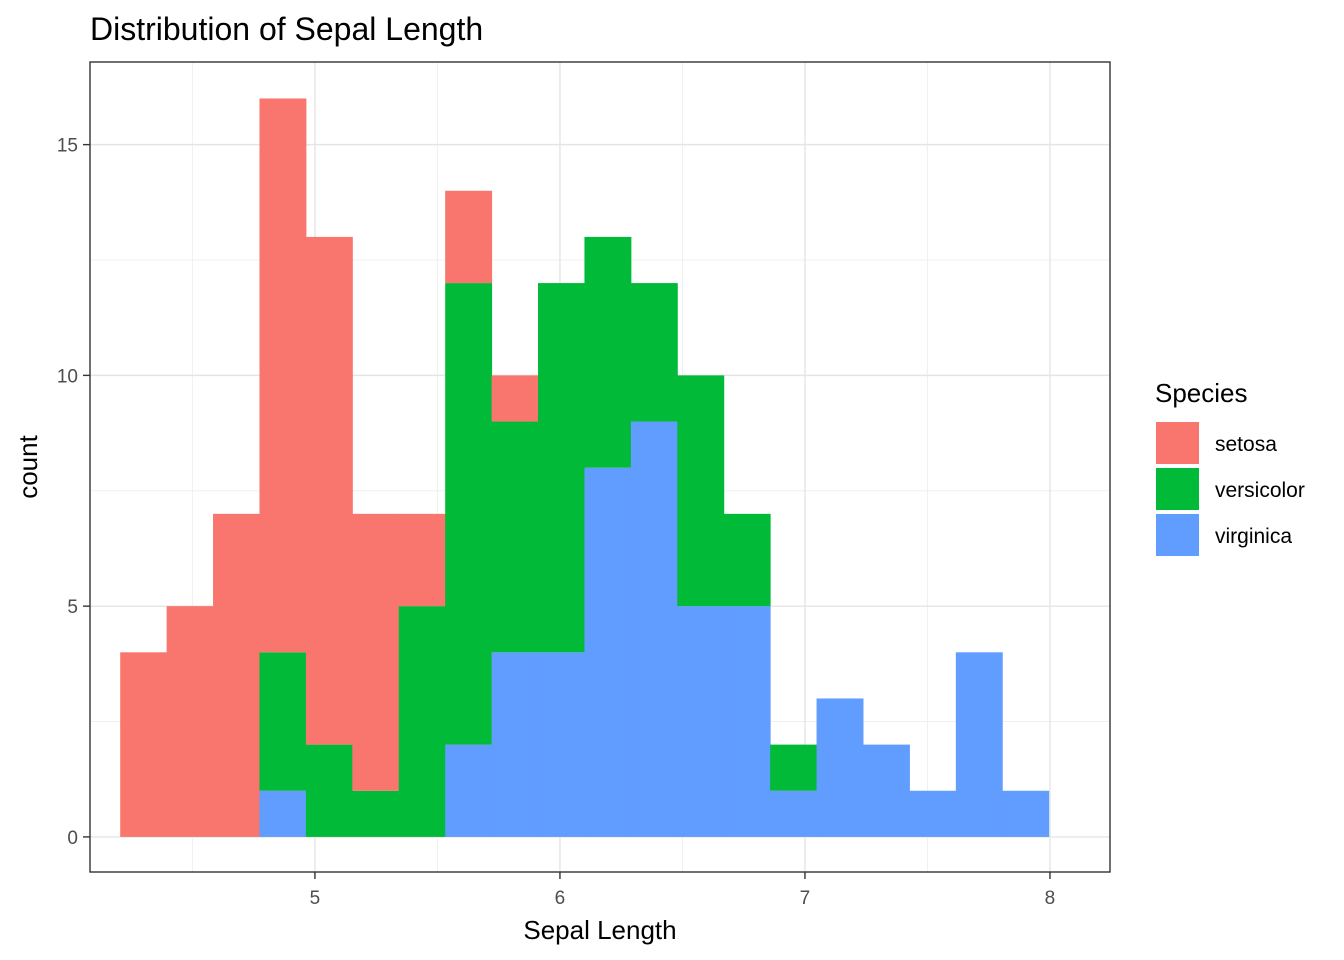 The width and height of the screenshot is (1344, 960). Describe the element at coordinates (1177, 443) in the screenshot. I see `legend-key-setosa` at that location.